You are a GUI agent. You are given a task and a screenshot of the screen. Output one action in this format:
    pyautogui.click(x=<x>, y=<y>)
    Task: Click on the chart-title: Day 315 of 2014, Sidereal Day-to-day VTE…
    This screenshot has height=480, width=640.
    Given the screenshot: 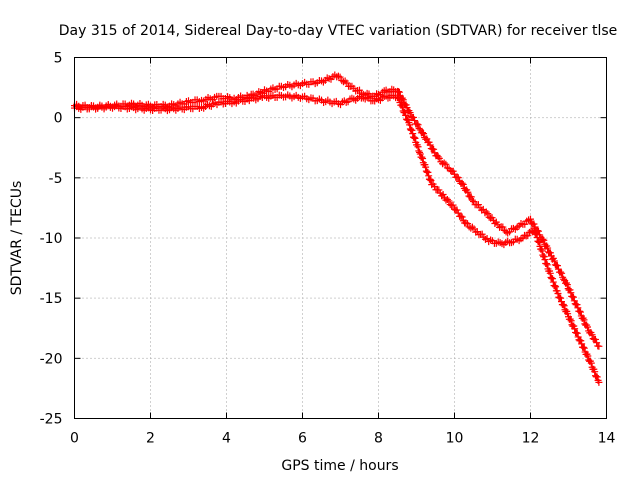 What is the action you would take?
    pyautogui.click(x=338, y=31)
    